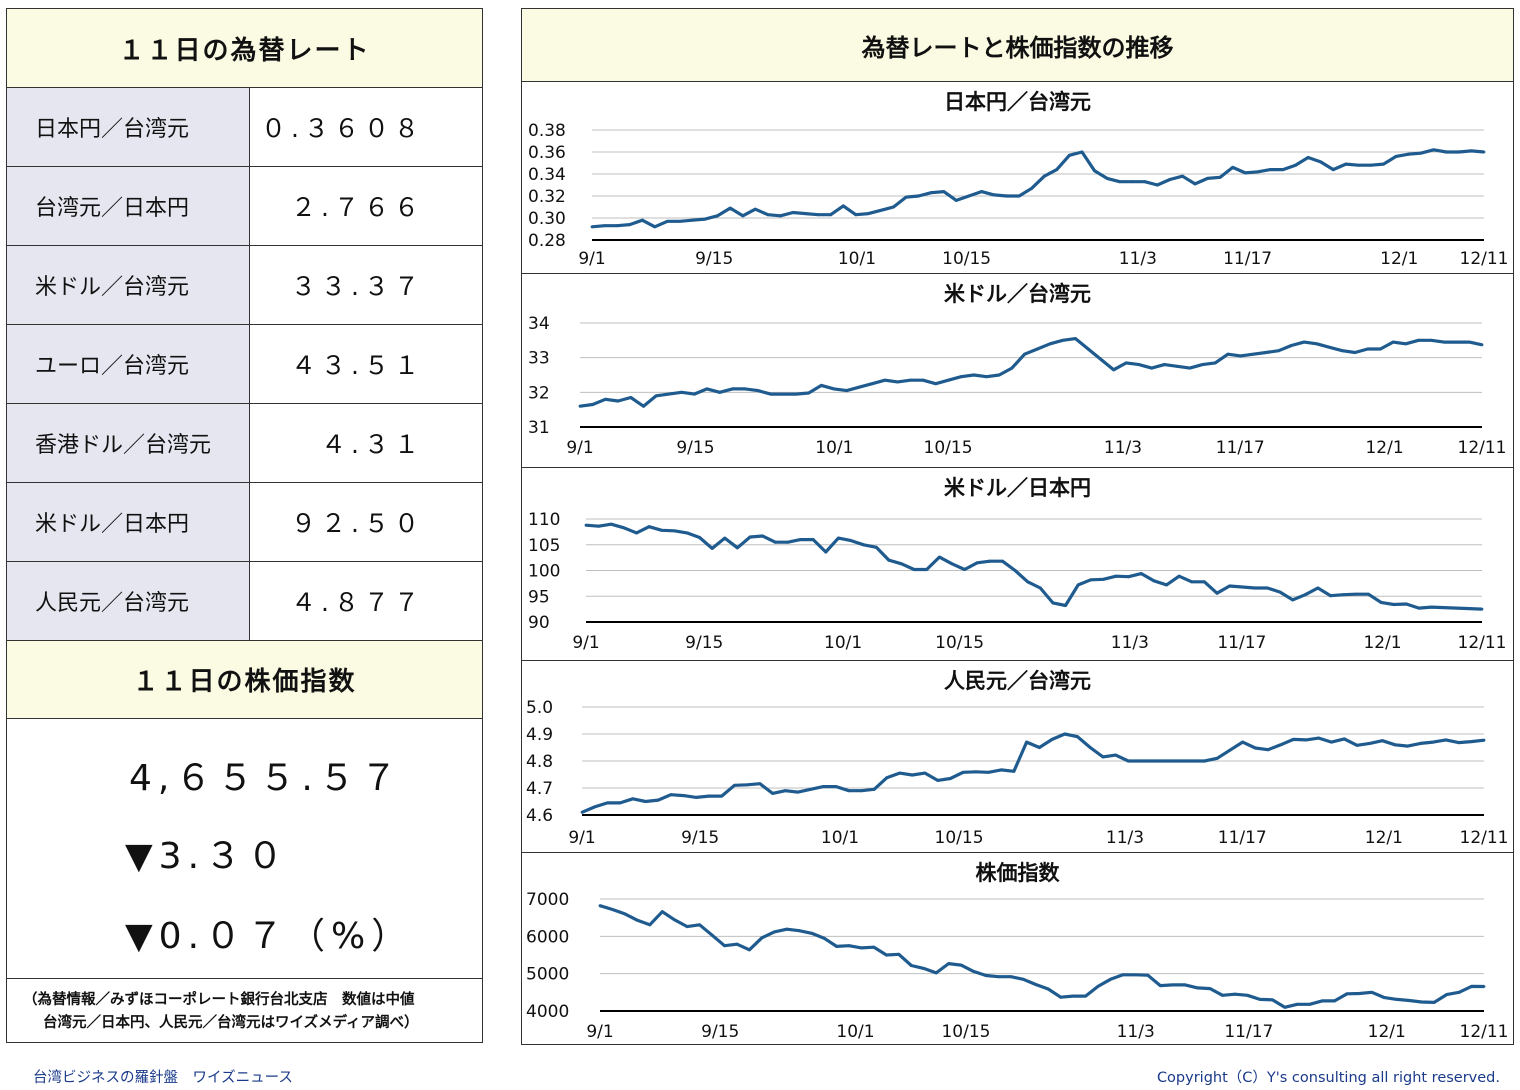 This screenshot has height=1090, width=1520. What do you see at coordinates (539, 324) in the screenshot?
I see `y-tick-label: 34` at bounding box center [539, 324].